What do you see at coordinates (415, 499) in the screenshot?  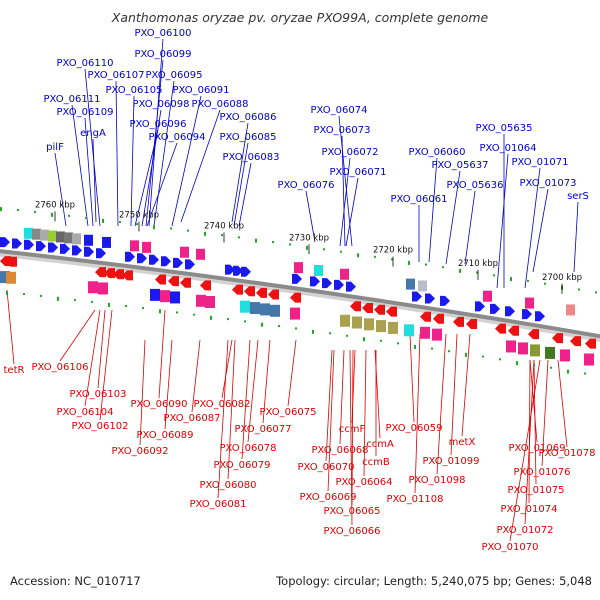 I see `gene-label-pxo-01108: PXO_01108` at bounding box center [415, 499].